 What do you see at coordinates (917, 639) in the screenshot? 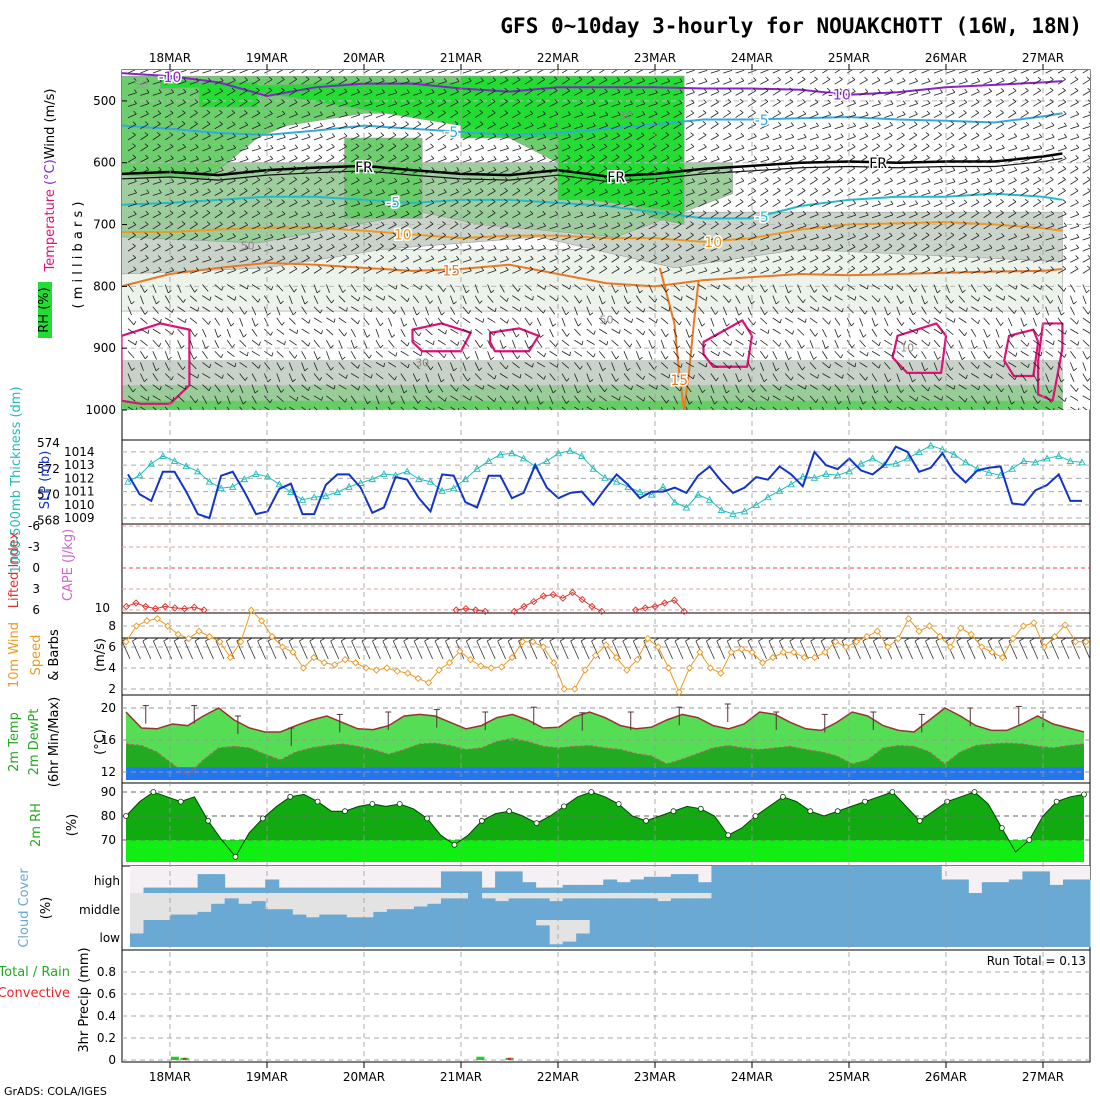
I see `surface-wind-barb-flag` at bounding box center [917, 639].